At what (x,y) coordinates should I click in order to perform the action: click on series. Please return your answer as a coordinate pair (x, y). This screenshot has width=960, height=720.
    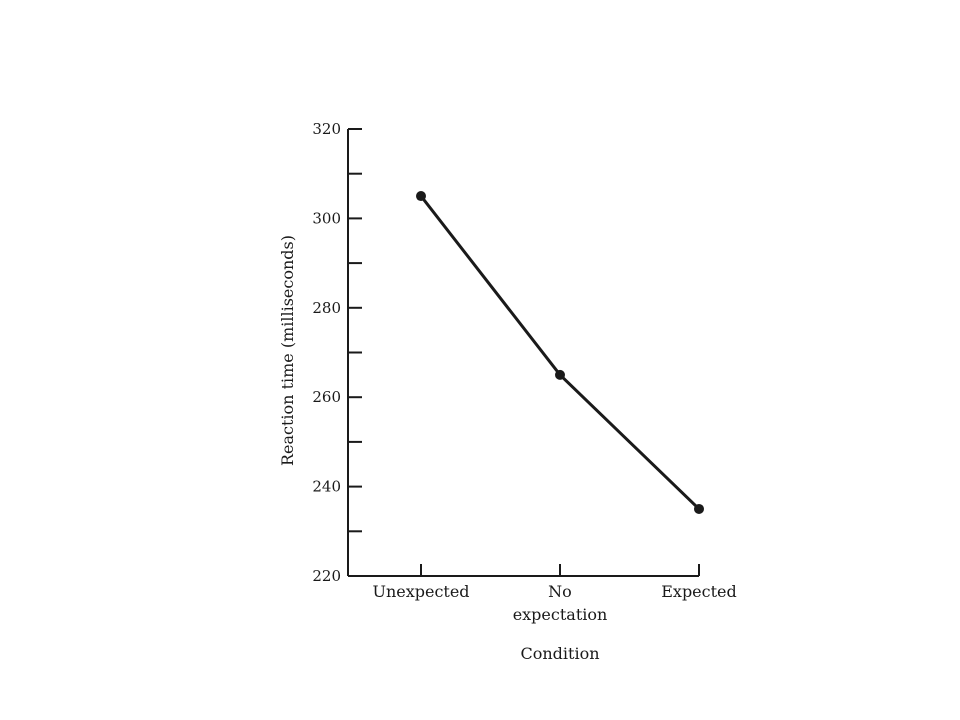
    Looking at the image, I should click on (560, 352).